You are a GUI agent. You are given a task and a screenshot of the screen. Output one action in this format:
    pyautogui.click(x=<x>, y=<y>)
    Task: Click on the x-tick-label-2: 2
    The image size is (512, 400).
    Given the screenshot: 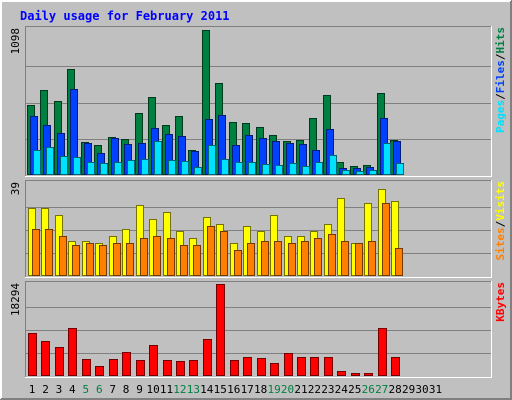 What is the action you would take?
    pyautogui.click(x=45, y=389)
    